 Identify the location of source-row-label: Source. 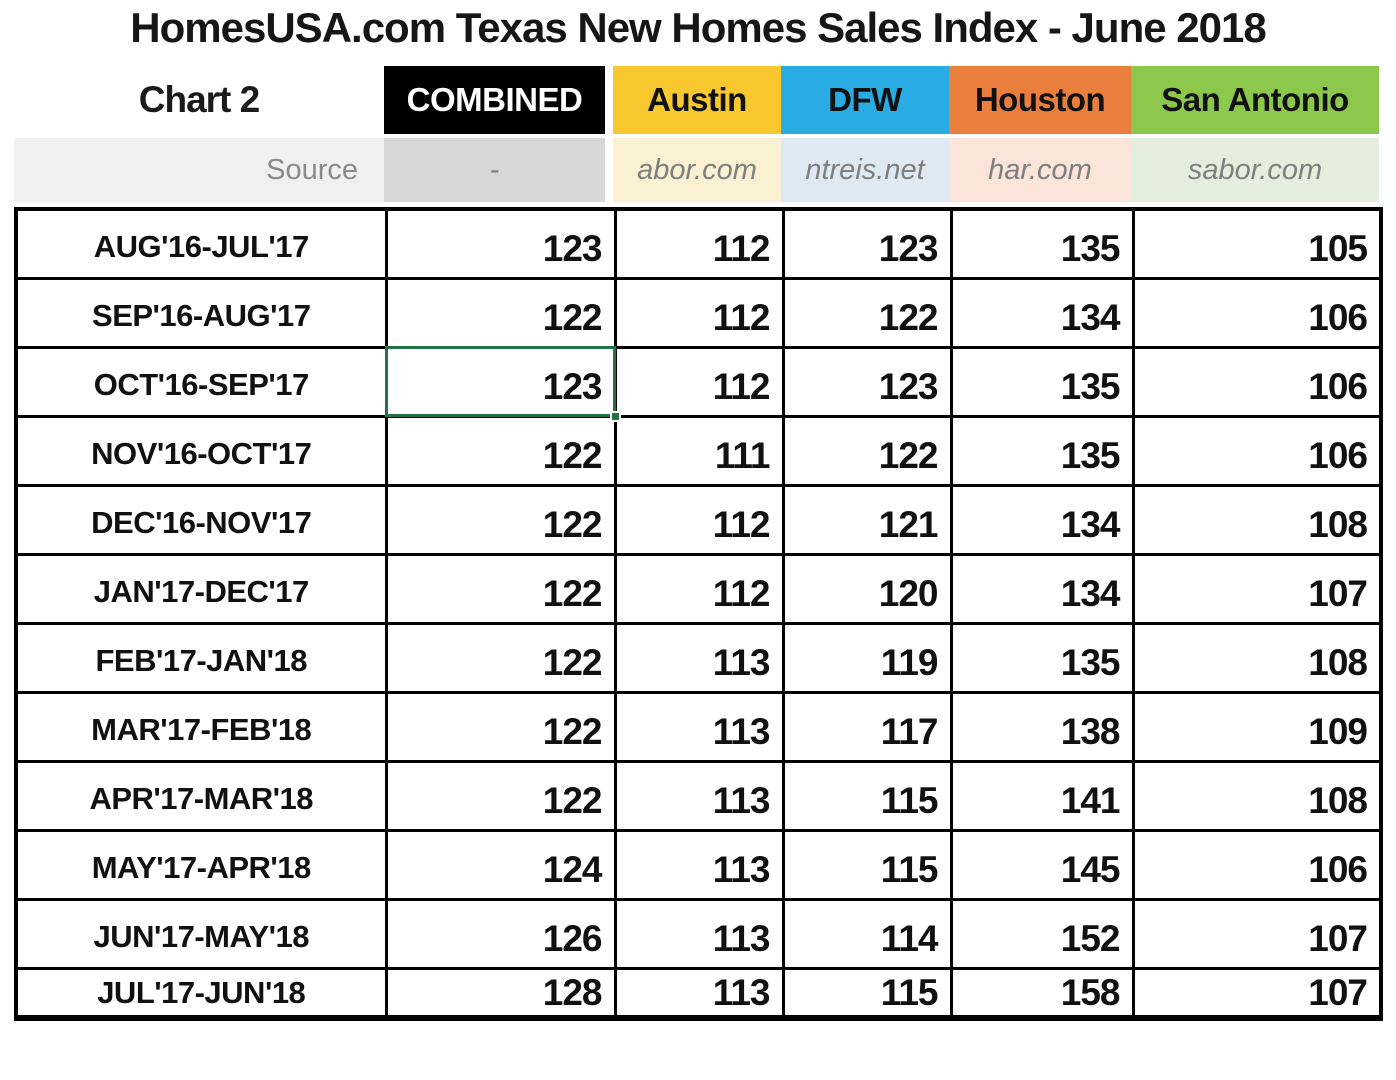
(199, 170).